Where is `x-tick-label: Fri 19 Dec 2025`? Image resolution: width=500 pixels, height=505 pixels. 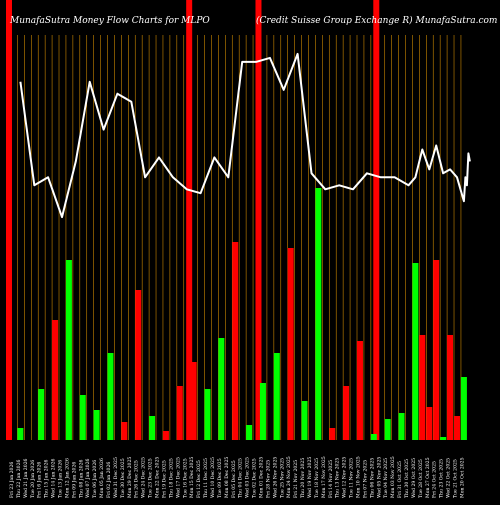
x-tick-label: Fri 19 Dec 2025 is located at coordinates (164, 479).